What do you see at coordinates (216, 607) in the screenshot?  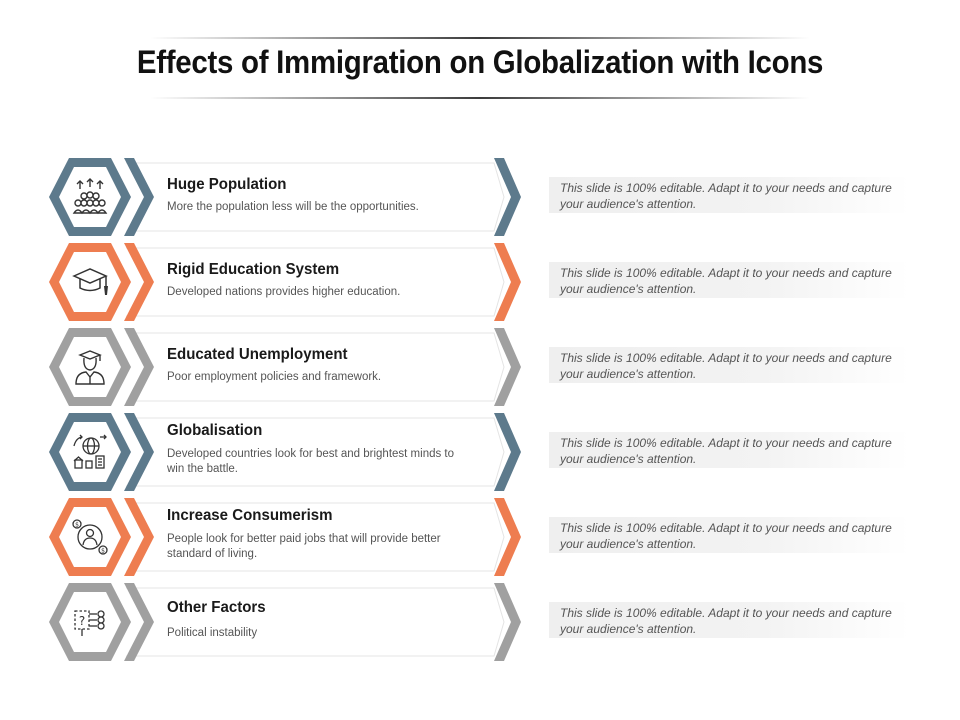 I see `item-title: Other Factors` at bounding box center [216, 607].